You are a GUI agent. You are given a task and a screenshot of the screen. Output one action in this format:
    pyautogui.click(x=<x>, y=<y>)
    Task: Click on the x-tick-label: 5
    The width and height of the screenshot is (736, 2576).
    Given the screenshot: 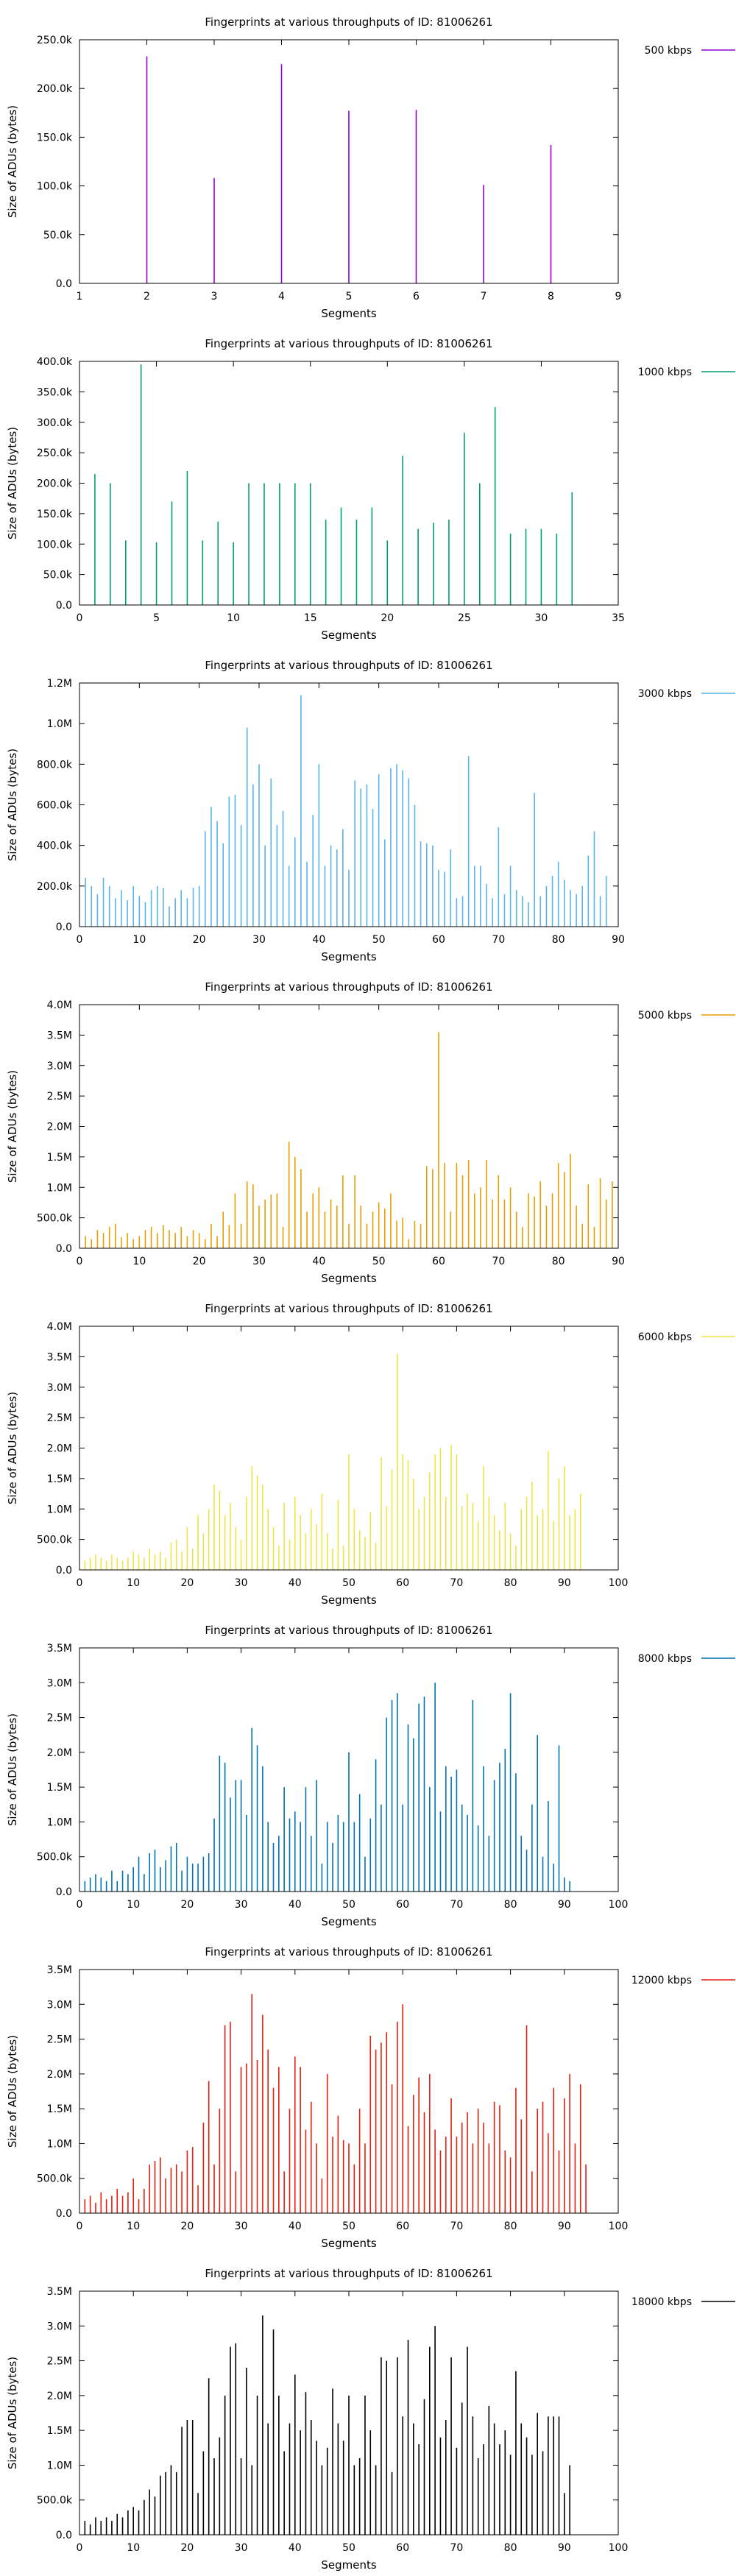 What is the action you would take?
    pyautogui.click(x=156, y=618)
    